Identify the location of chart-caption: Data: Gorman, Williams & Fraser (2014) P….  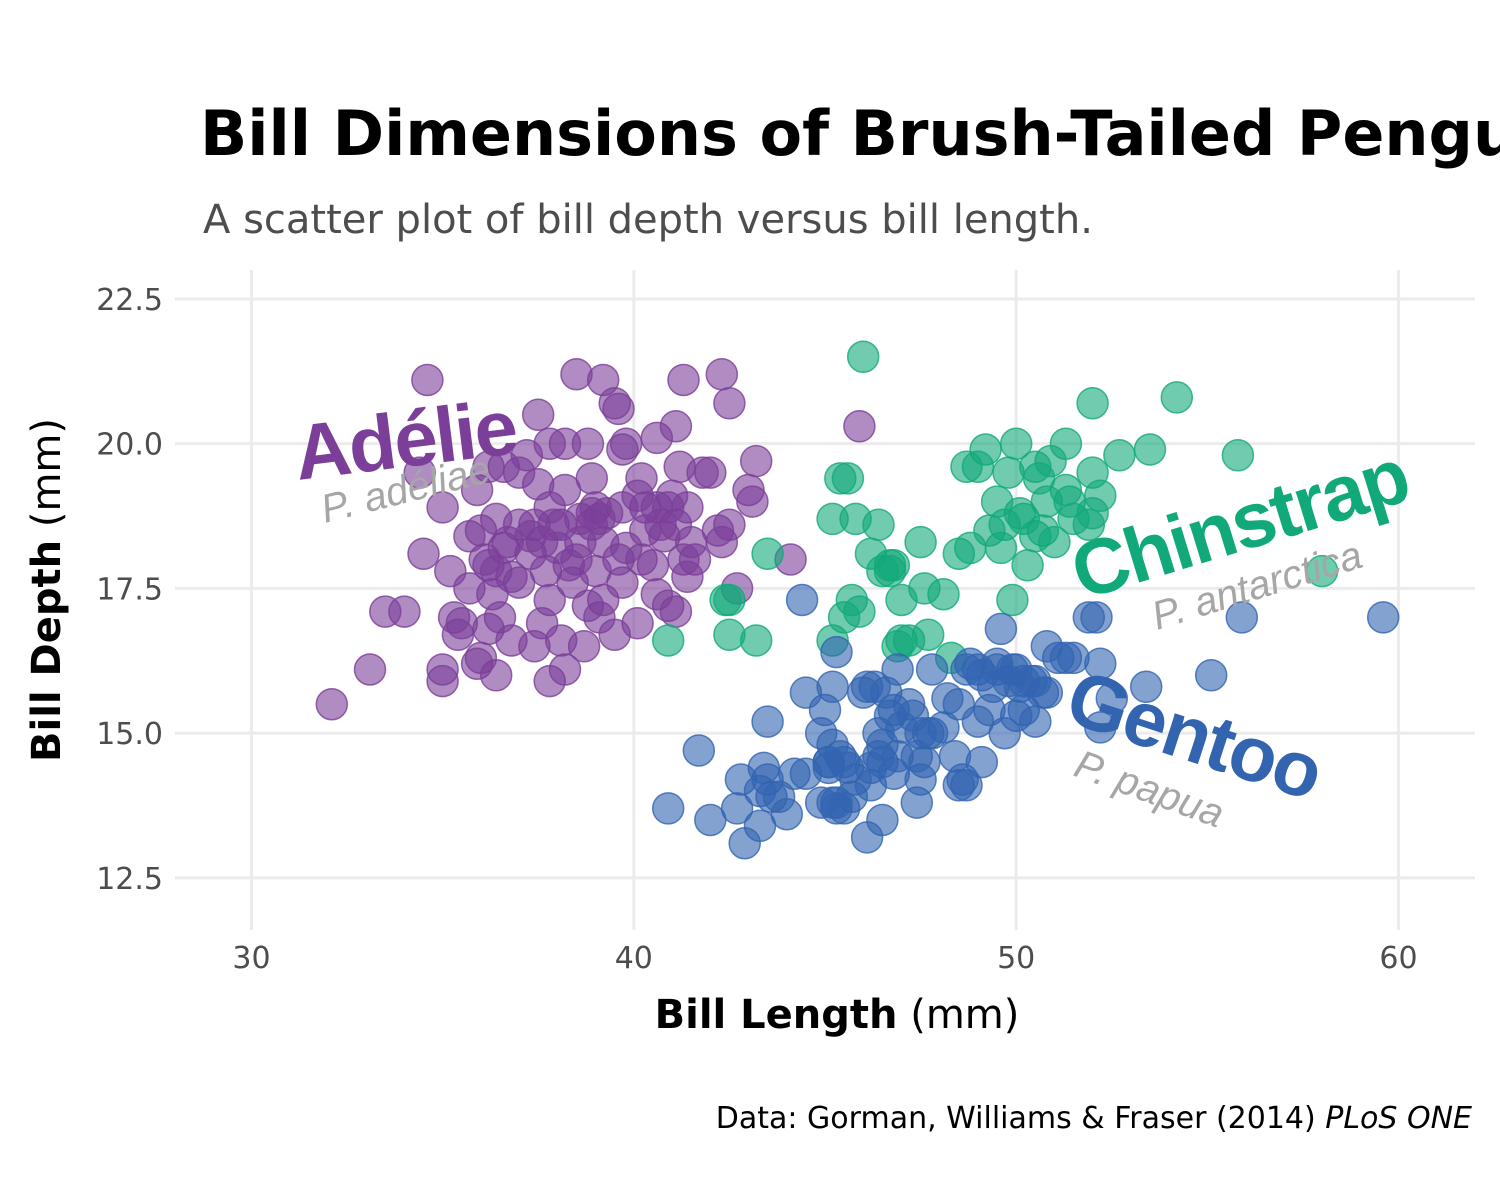
(1094, 1118).